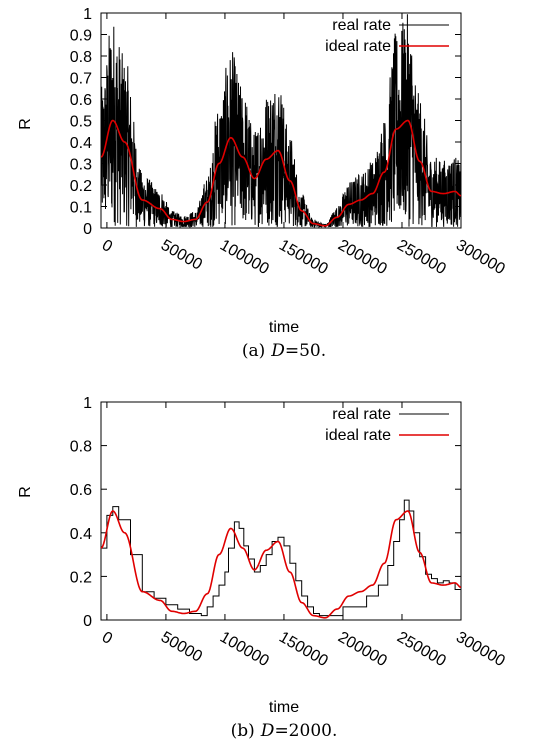  I want to click on y-tick-label: 0.1, so click(81, 208).